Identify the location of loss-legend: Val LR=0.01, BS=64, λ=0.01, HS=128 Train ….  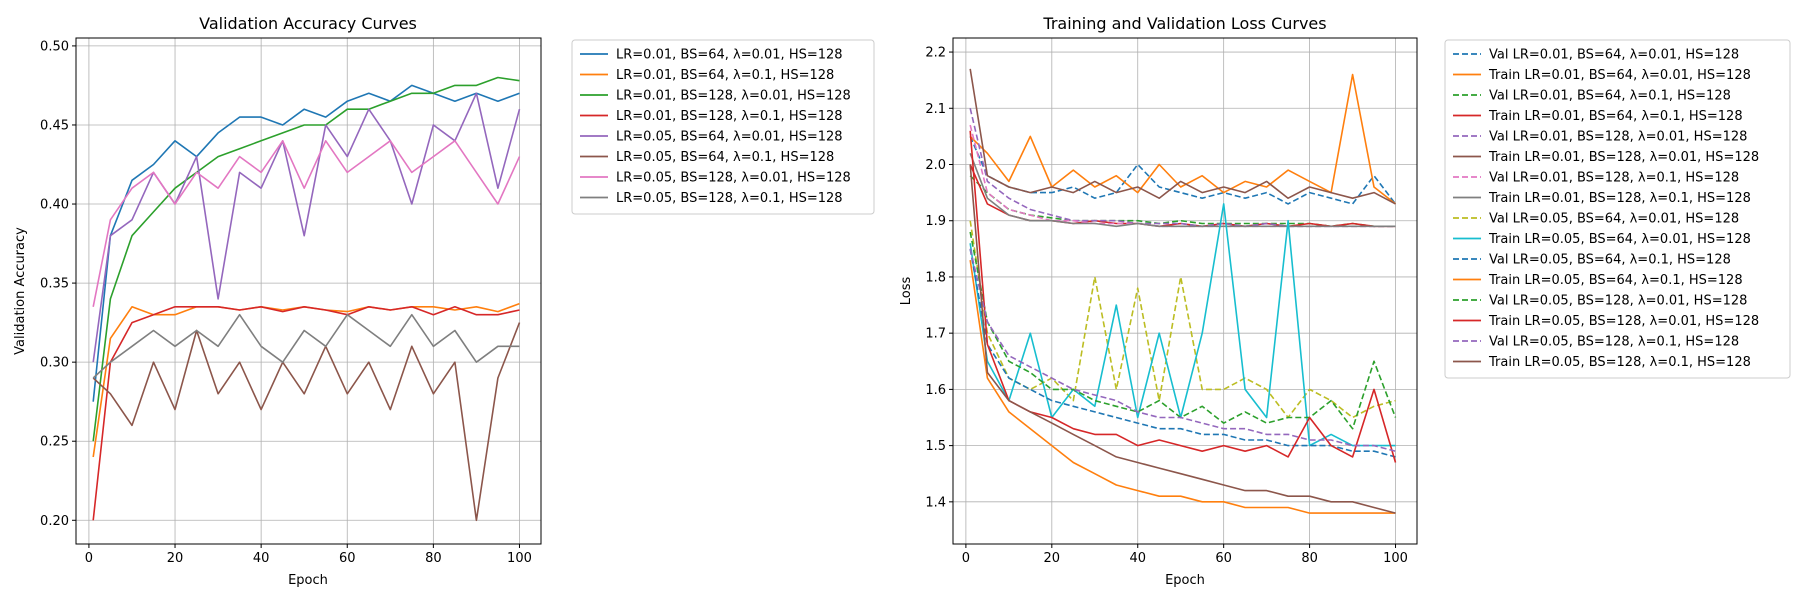
(1617, 209).